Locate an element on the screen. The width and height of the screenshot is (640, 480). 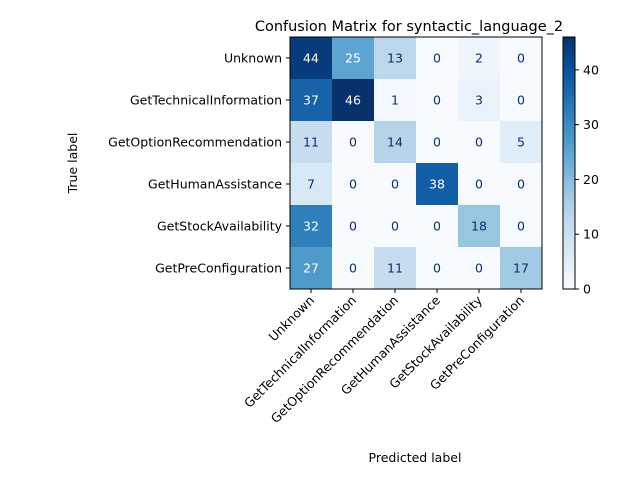
y-axis-title: True label is located at coordinates (72, 164).